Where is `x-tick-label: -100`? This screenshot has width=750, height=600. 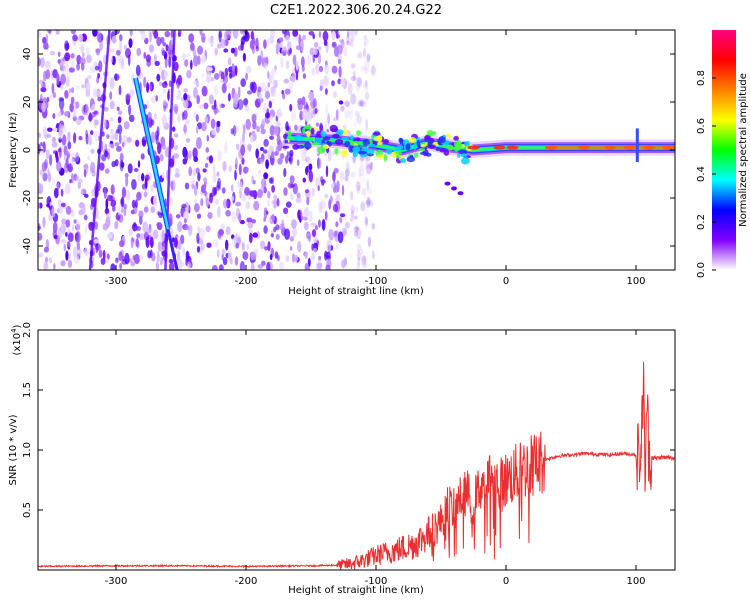 x-tick-label: -100 is located at coordinates (376, 281).